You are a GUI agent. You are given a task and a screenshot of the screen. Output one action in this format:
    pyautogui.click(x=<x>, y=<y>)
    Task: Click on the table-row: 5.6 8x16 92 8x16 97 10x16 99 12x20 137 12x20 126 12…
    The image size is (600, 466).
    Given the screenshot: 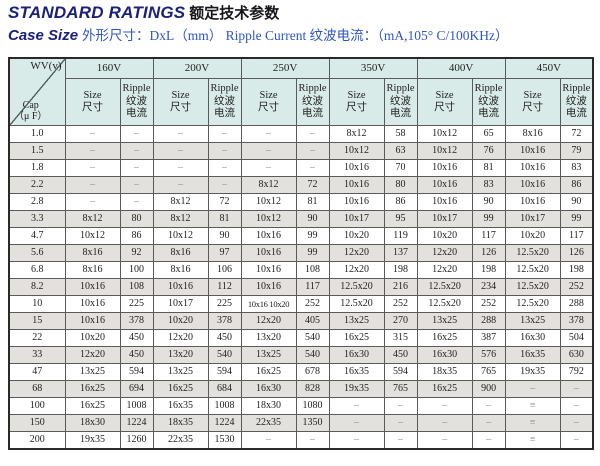 What is the action you would take?
    pyautogui.click(x=301, y=252)
    